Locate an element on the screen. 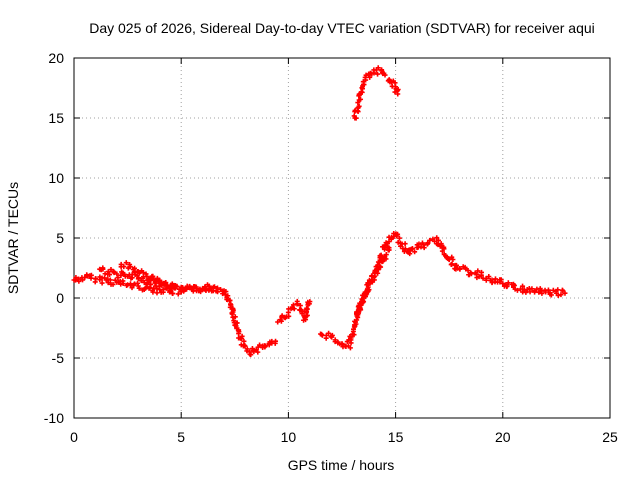 This screenshot has height=480, width=640. y-tick-label: 20 is located at coordinates (56, 58).